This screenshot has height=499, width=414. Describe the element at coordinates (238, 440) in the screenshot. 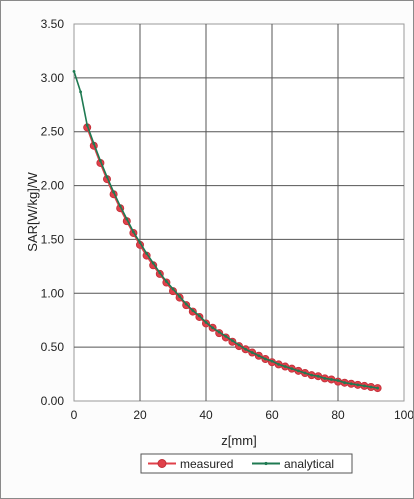

I see `x-axis-label: z[mm]` at that location.